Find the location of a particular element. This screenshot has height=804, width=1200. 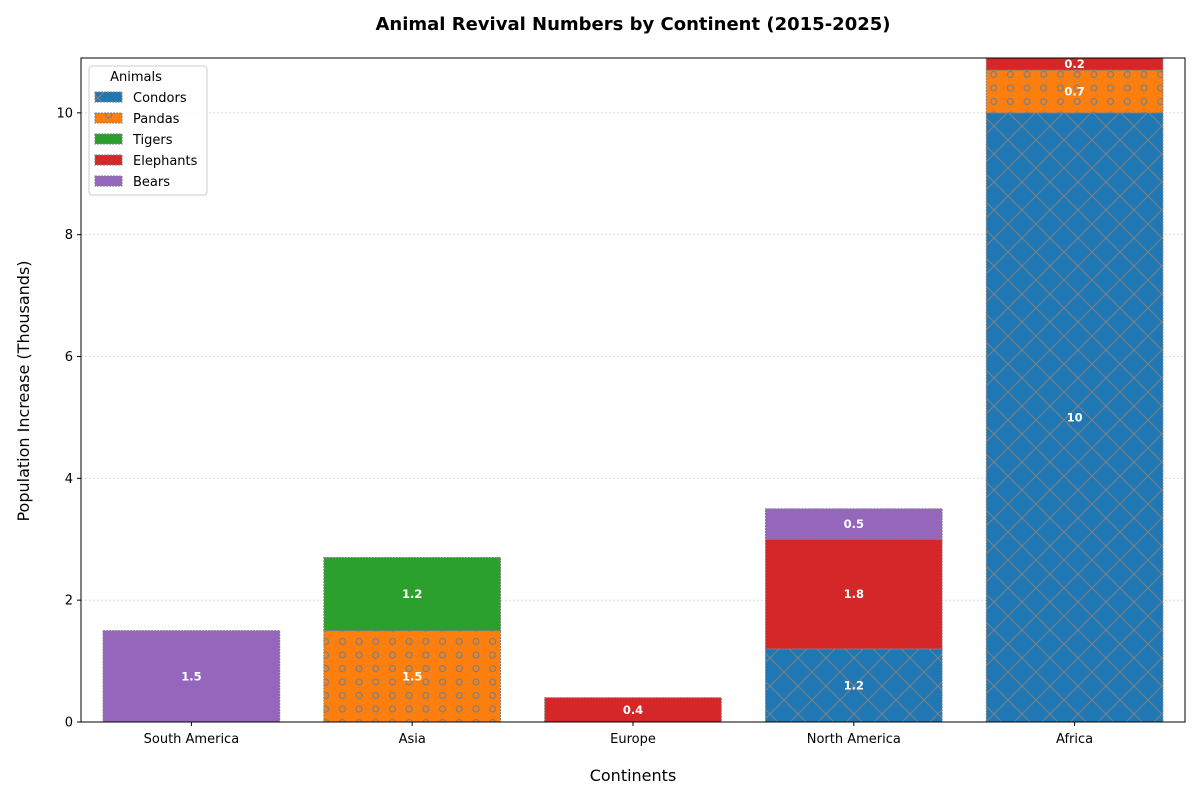

bar-tigers-asia is located at coordinates (412, 594).